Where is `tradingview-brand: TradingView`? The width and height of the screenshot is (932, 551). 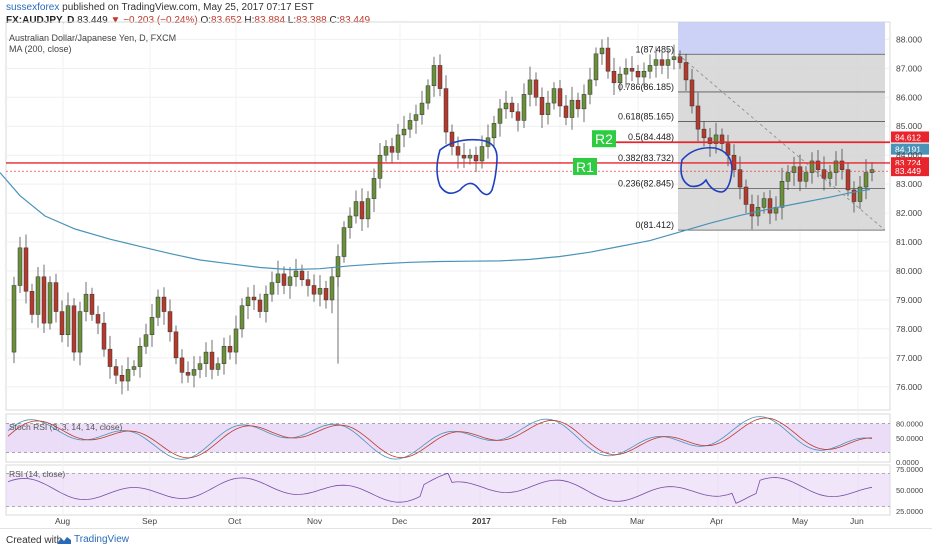 tradingview-brand: TradingView is located at coordinates (102, 539).